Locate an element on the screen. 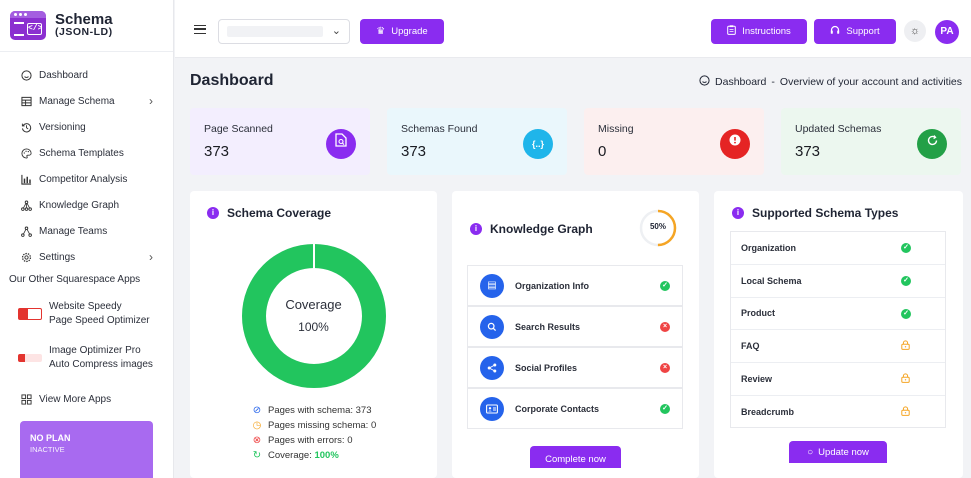 Image resolution: width=971 pixels, height=478 pixels. schema-type-breadcrumb: Breadcrumb is located at coordinates (838, 412).